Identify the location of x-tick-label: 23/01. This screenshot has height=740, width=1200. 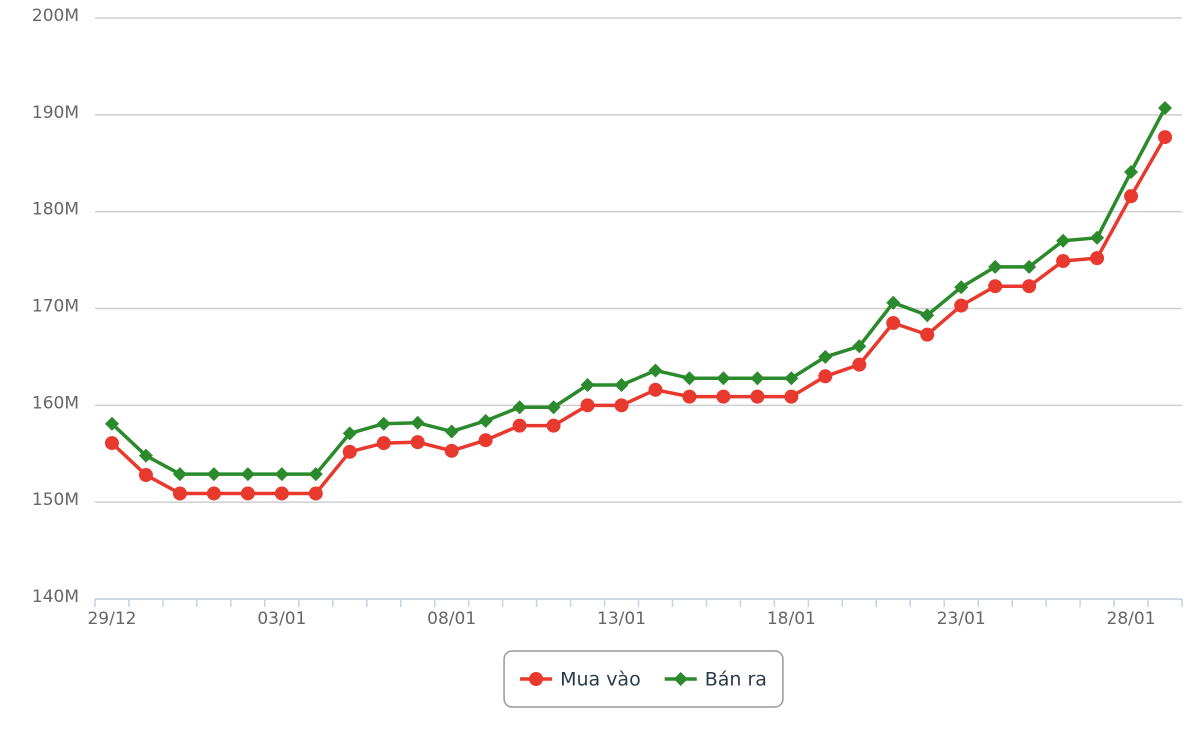
(961, 619).